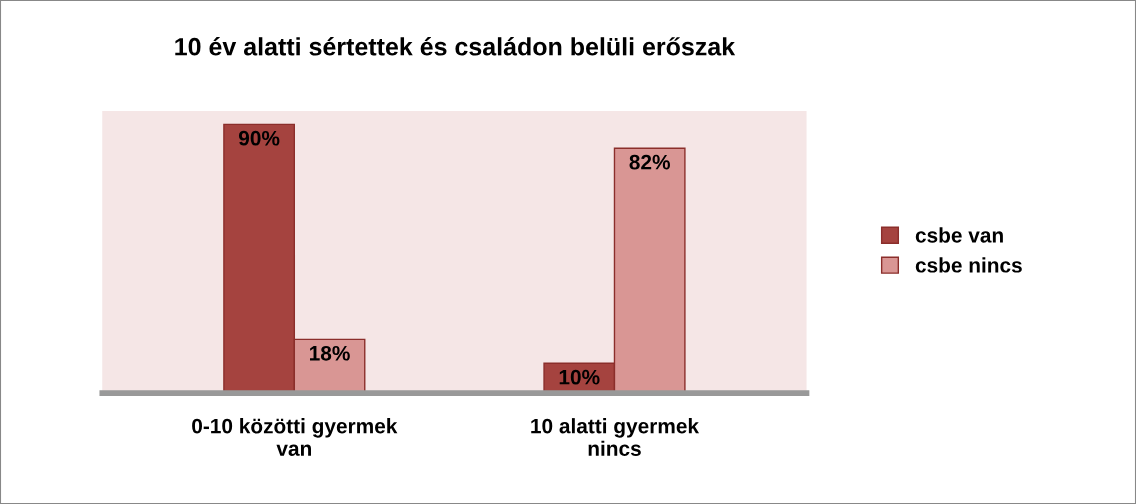 The width and height of the screenshot is (1136, 504). Describe the element at coordinates (295, 437) in the screenshot. I see `x-tick-label: 0-10 közötti gyermek van` at that location.